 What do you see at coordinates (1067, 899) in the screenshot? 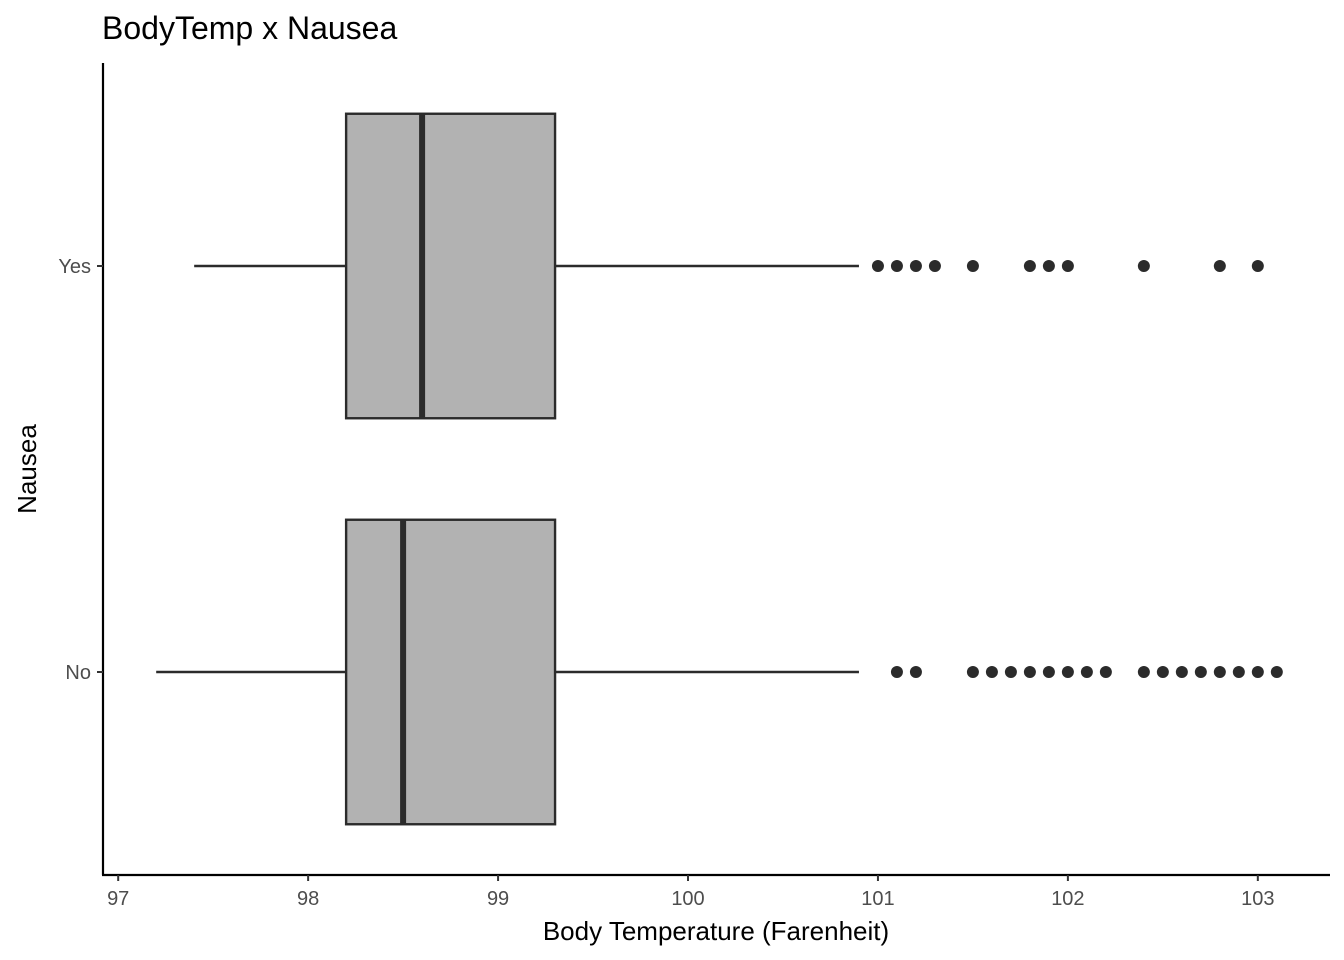
I see `x-tick-label: 102` at bounding box center [1067, 899].